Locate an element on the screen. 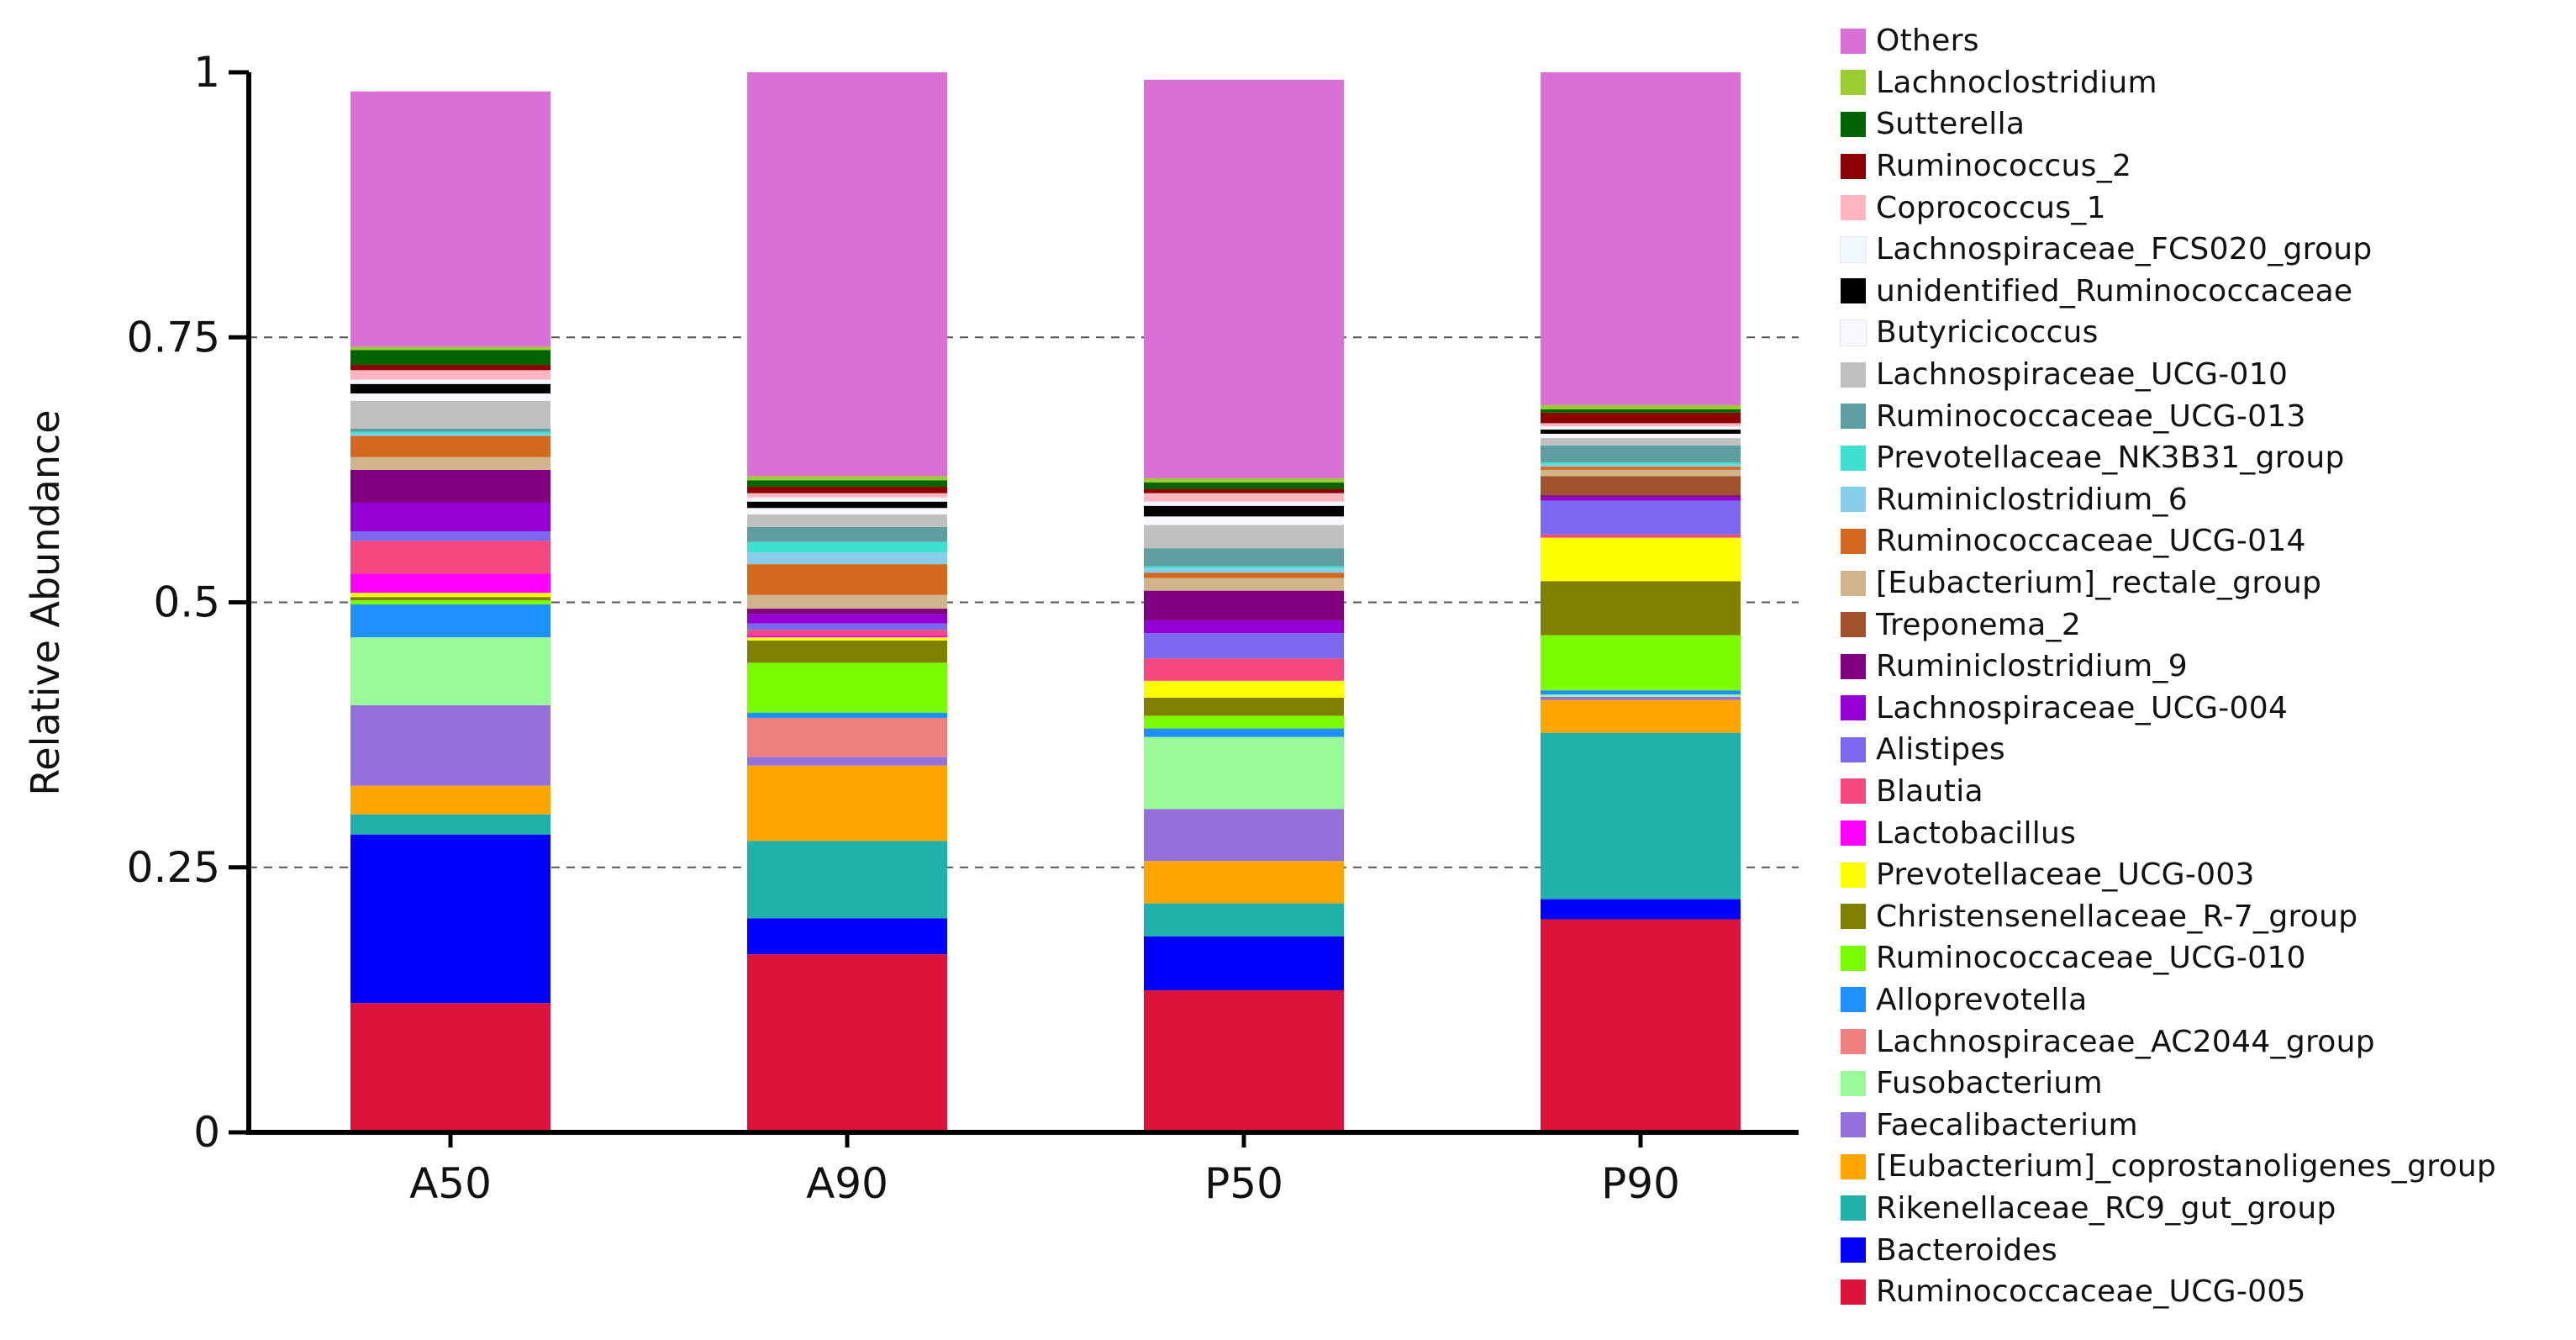  y-tick-label: 0.5 is located at coordinates (186, 602).